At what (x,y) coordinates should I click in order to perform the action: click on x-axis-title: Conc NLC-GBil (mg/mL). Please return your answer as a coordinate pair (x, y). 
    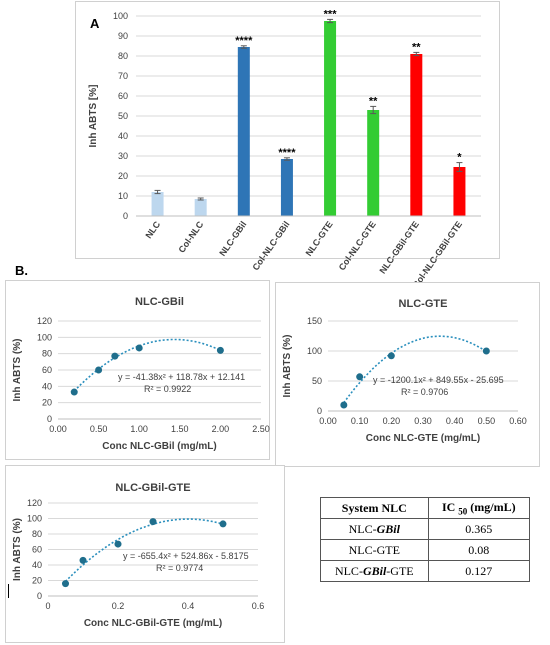
    Looking at the image, I should click on (159, 446).